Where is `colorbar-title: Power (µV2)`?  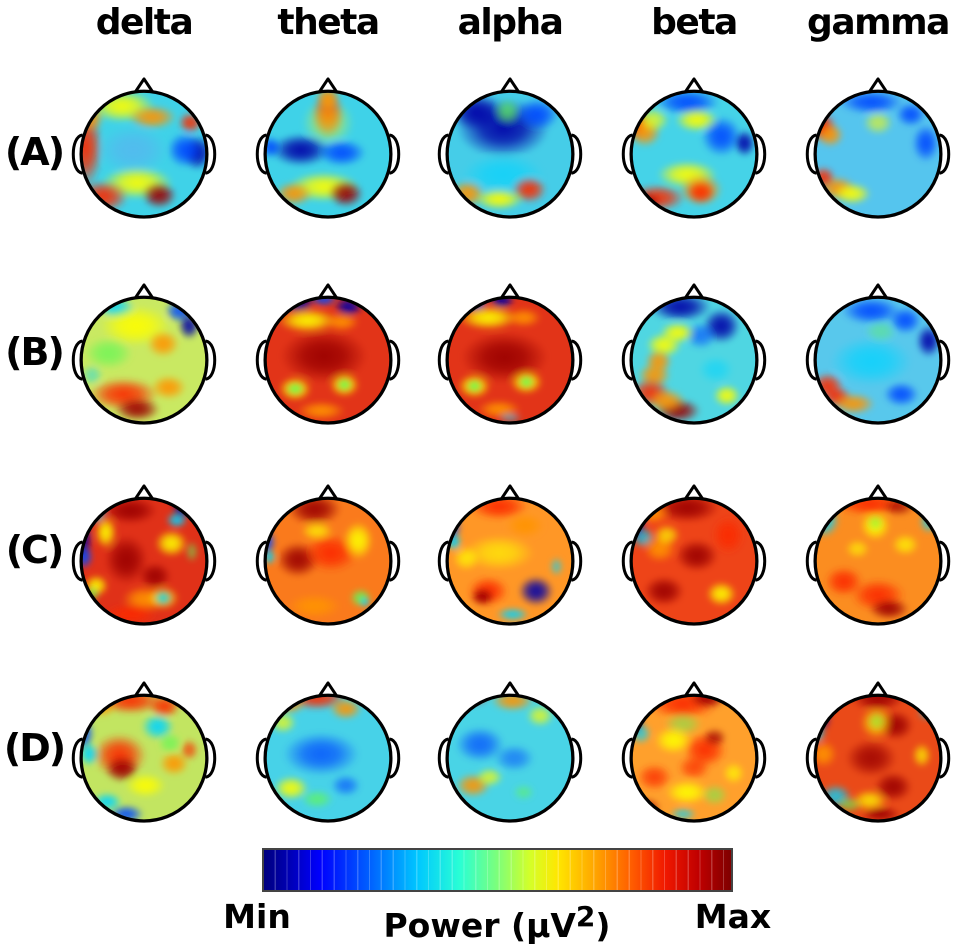 colorbar-title: Power (µV2) is located at coordinates (497, 921).